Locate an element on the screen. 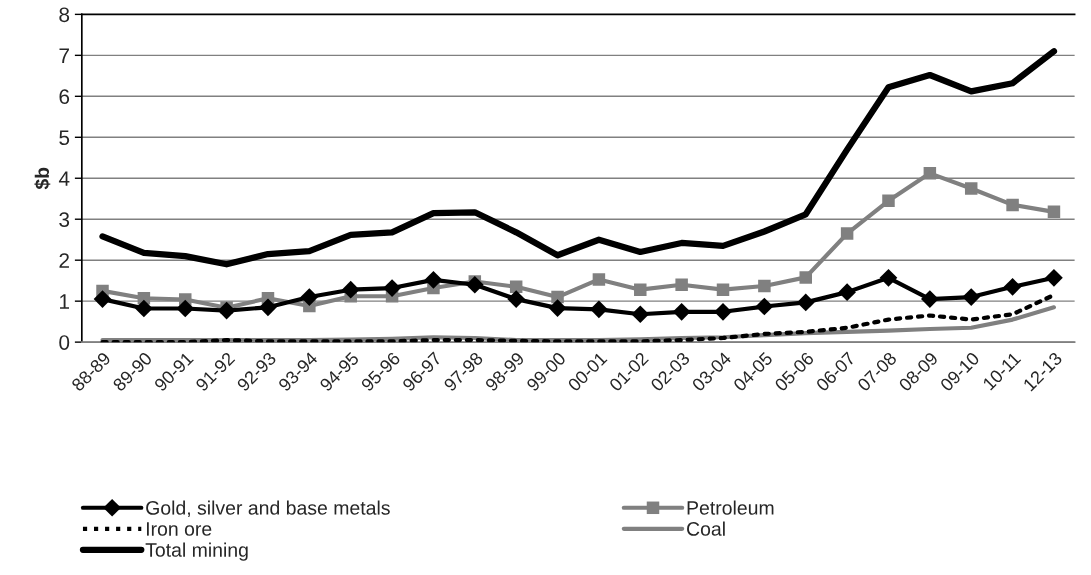 This screenshot has height=575, width=1091. legend-label: Iron ore is located at coordinates (179, 529).